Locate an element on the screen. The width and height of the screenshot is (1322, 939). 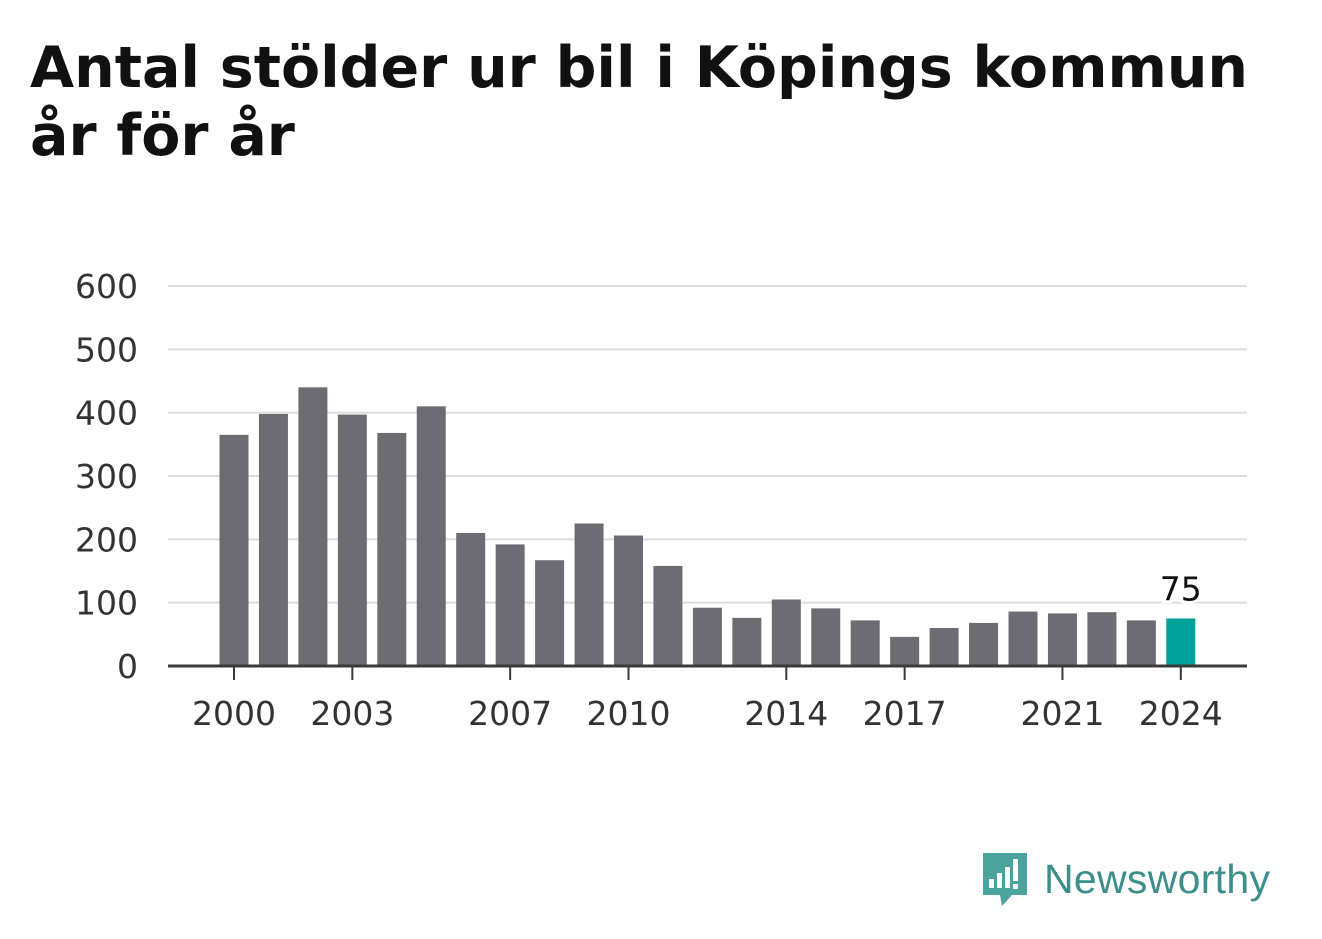
y-tick-label: 400 is located at coordinates (106, 413).